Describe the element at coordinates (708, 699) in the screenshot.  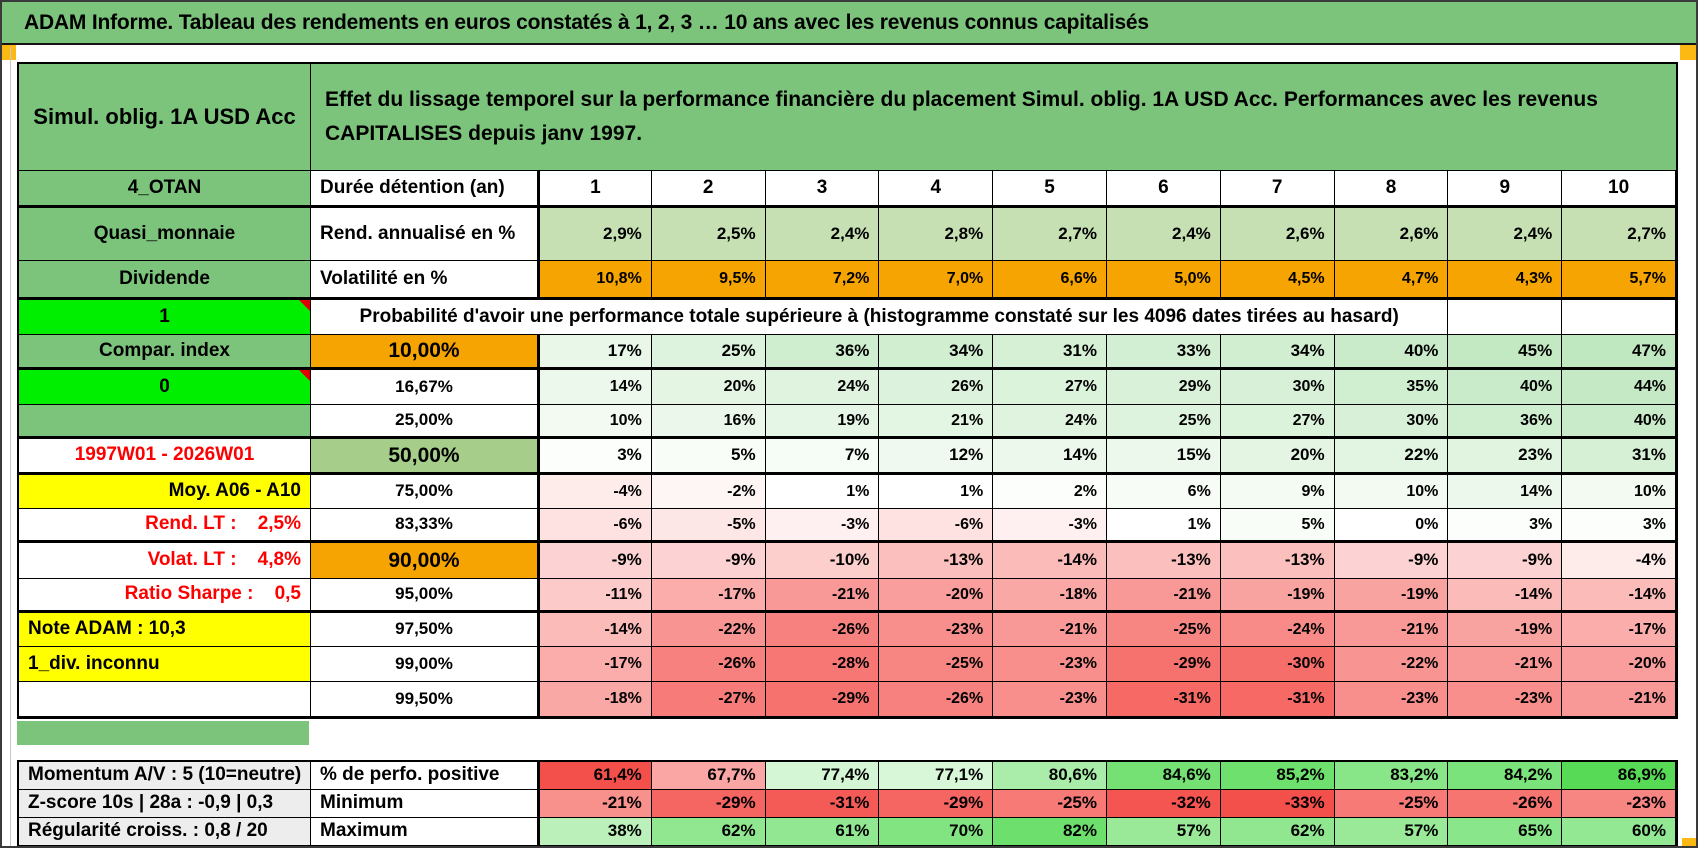
I see `prob-9950-col2: -27%` at that location.